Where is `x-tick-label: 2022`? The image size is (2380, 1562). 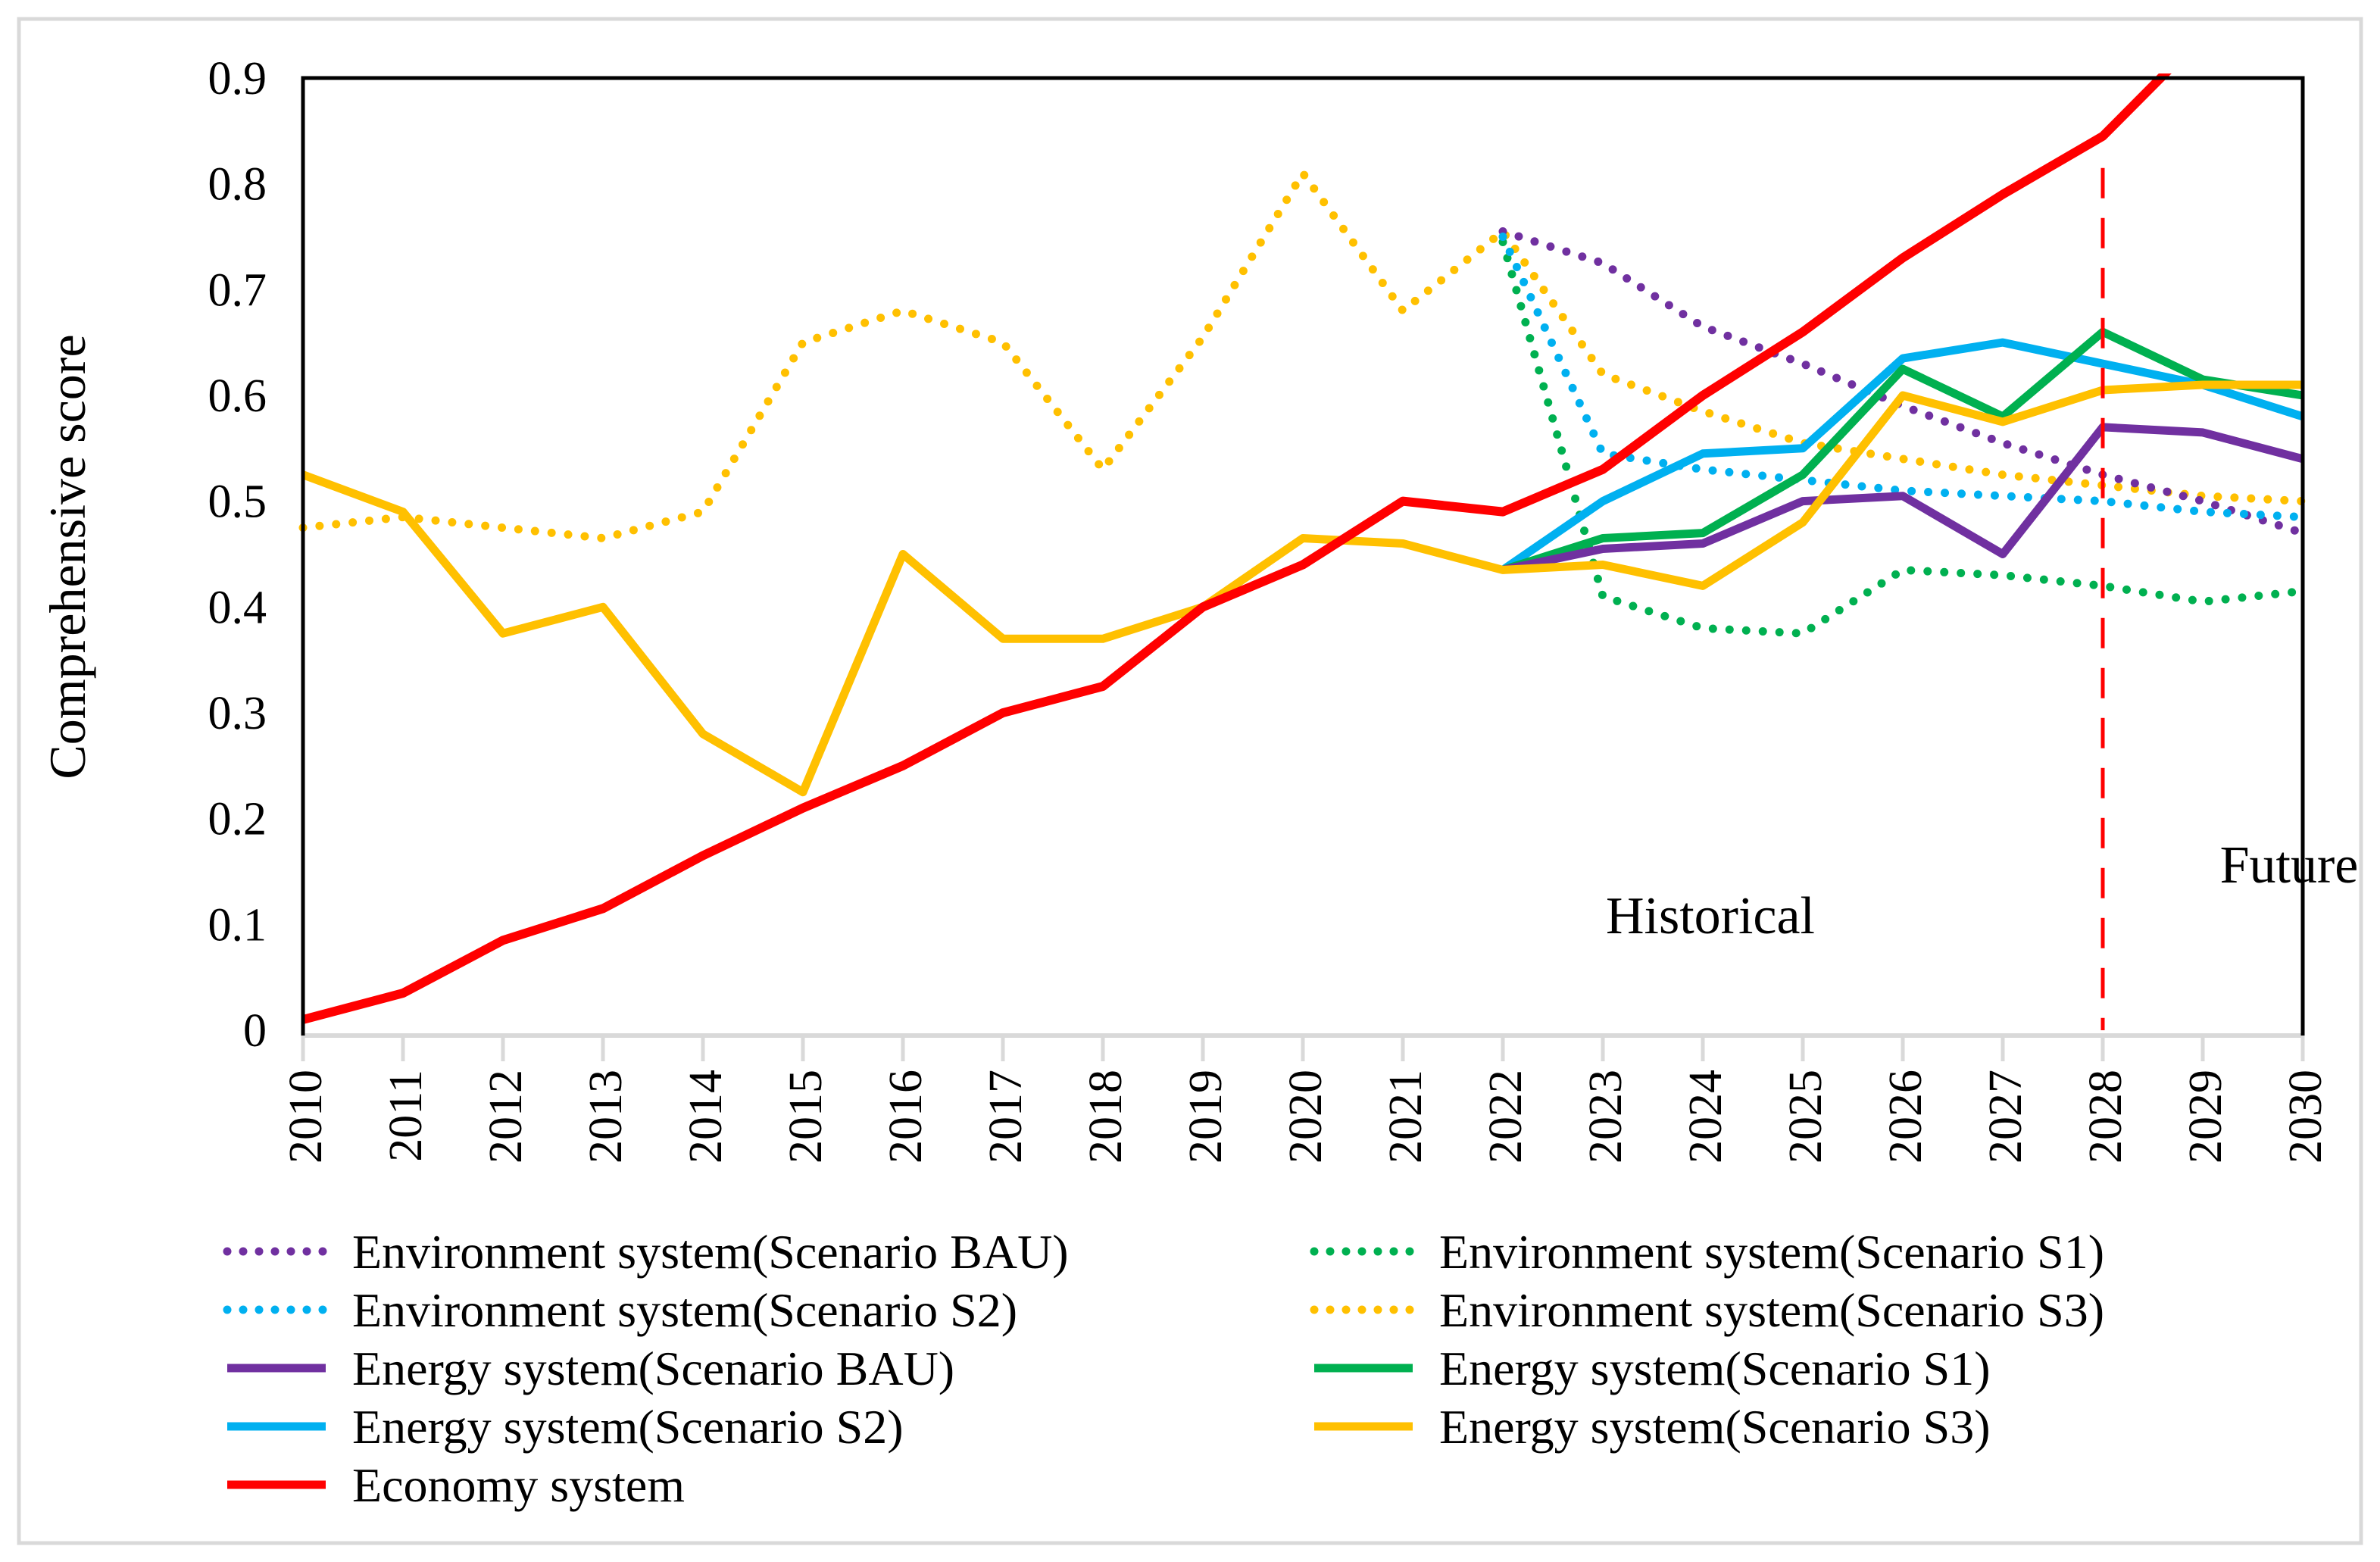 x-tick-label: 2022 is located at coordinates (1506, 1117).